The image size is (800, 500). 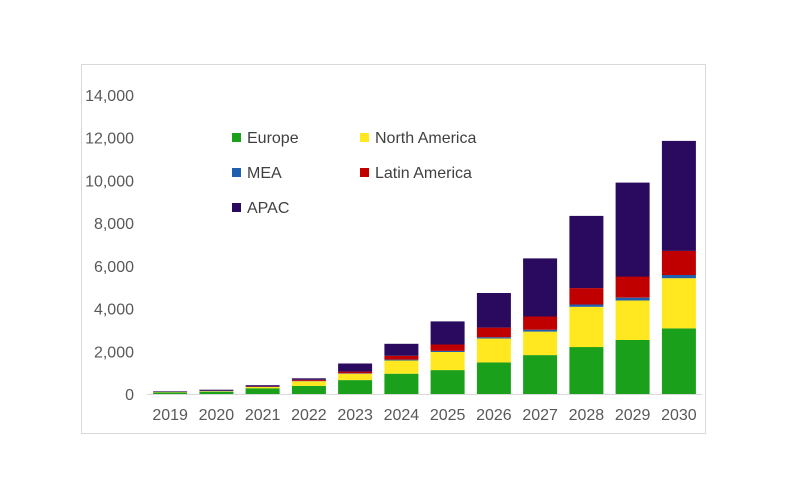 I want to click on x-tick-label: 2030, so click(x=679, y=415).